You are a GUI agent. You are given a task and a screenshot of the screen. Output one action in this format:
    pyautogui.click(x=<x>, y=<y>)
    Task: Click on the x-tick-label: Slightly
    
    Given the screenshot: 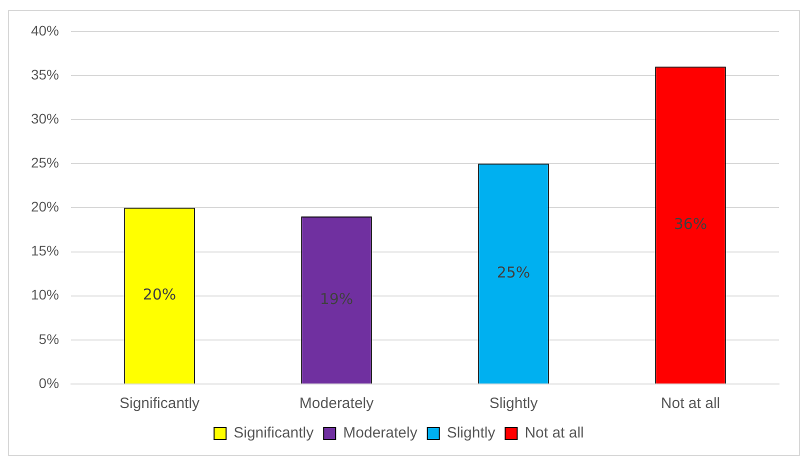 What is the action you would take?
    pyautogui.click(x=513, y=403)
    